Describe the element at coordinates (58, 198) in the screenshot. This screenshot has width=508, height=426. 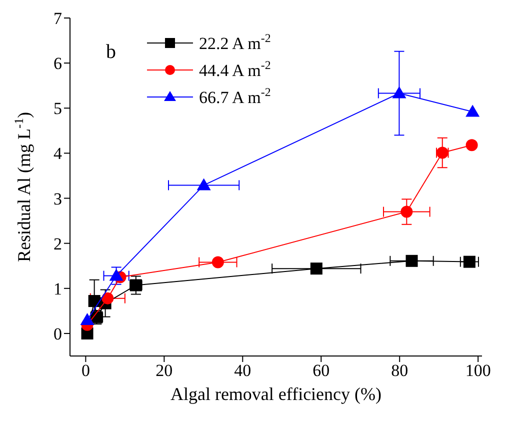
I see `y-tick-label: 3` at that location.